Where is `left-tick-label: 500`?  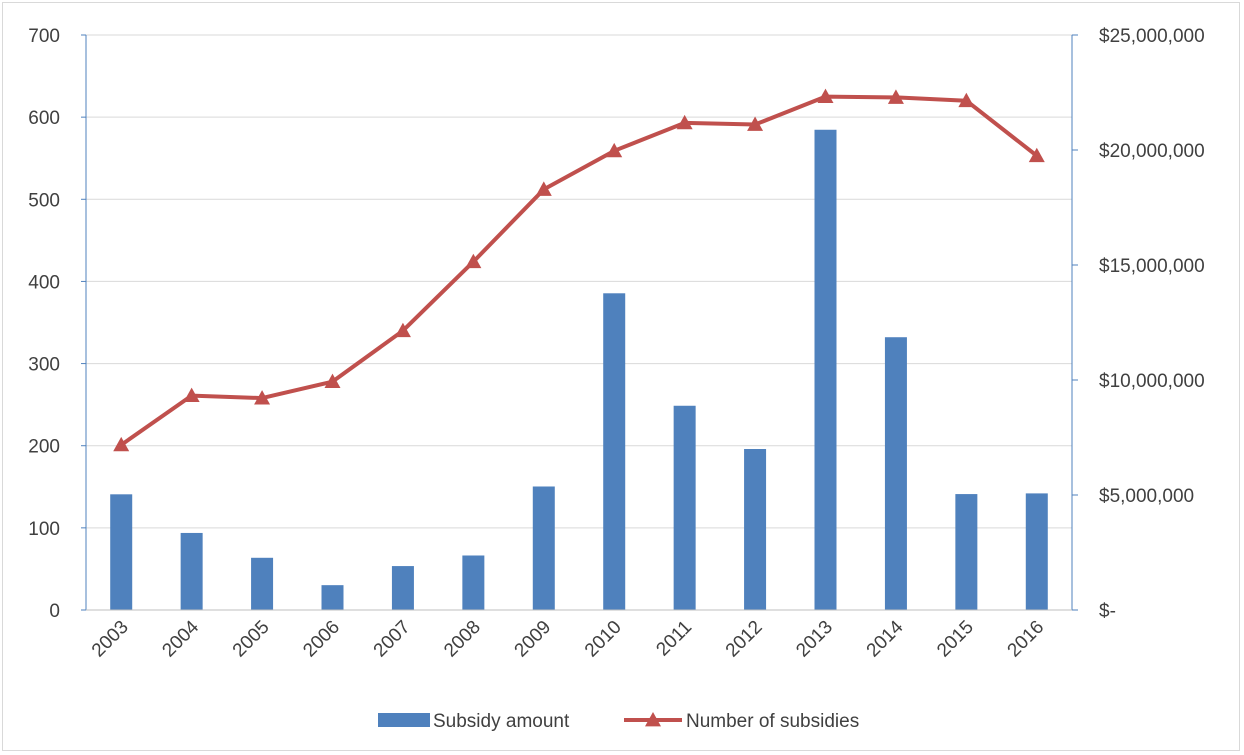
left-tick-label: 500 is located at coordinates (44, 200).